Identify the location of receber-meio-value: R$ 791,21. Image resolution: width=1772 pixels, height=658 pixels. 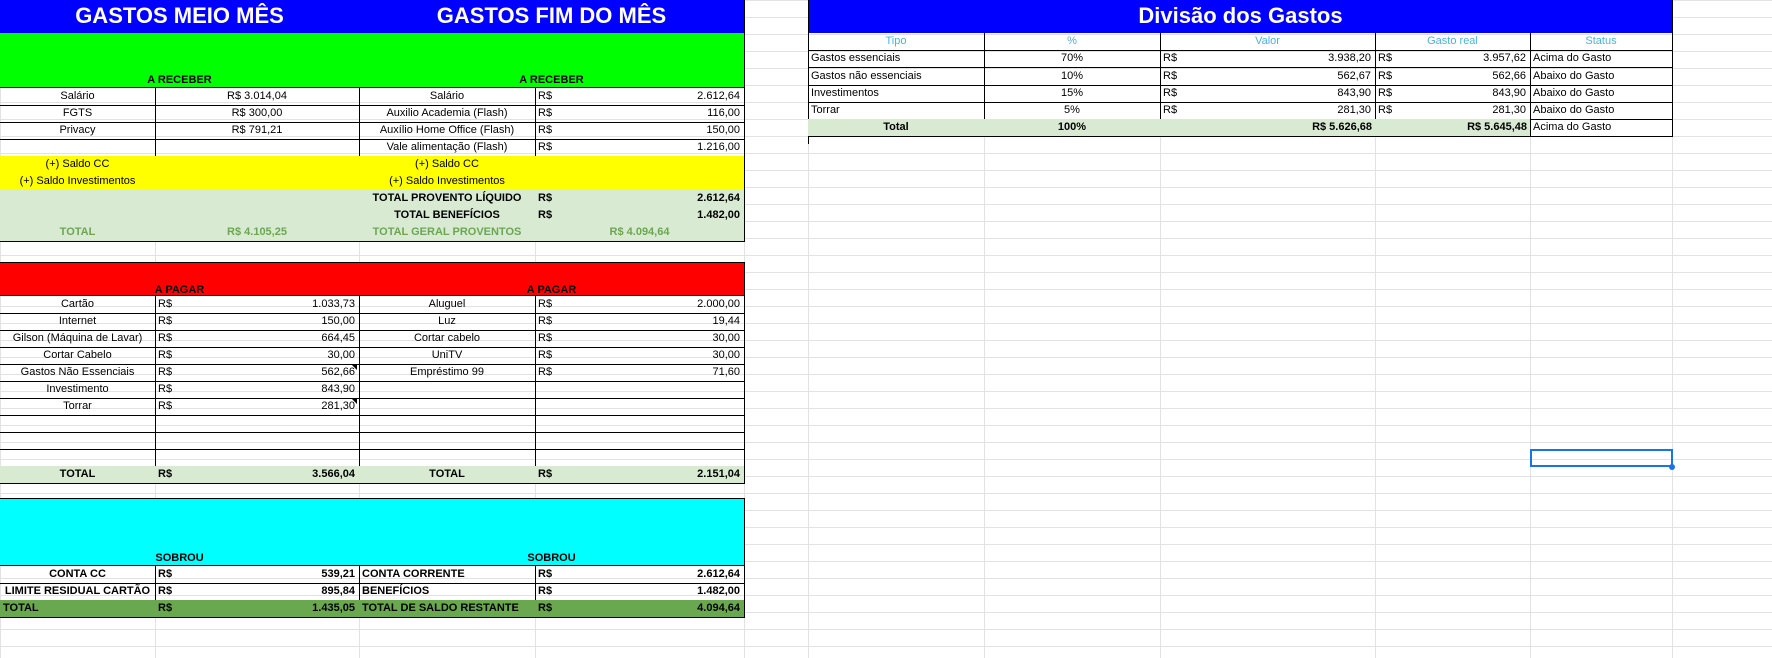
(257, 131).